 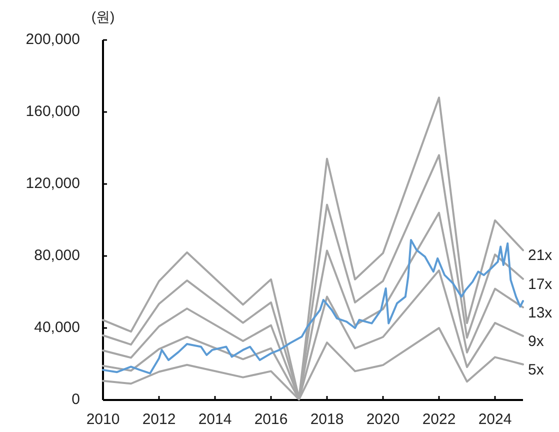 I want to click on y-tick-label: 160,000, so click(x=53, y=111).